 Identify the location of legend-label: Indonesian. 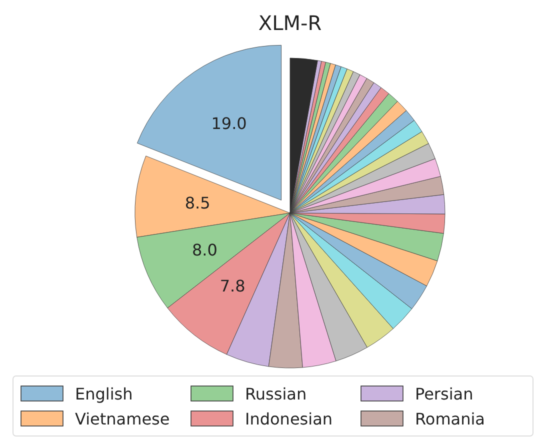
(289, 419).